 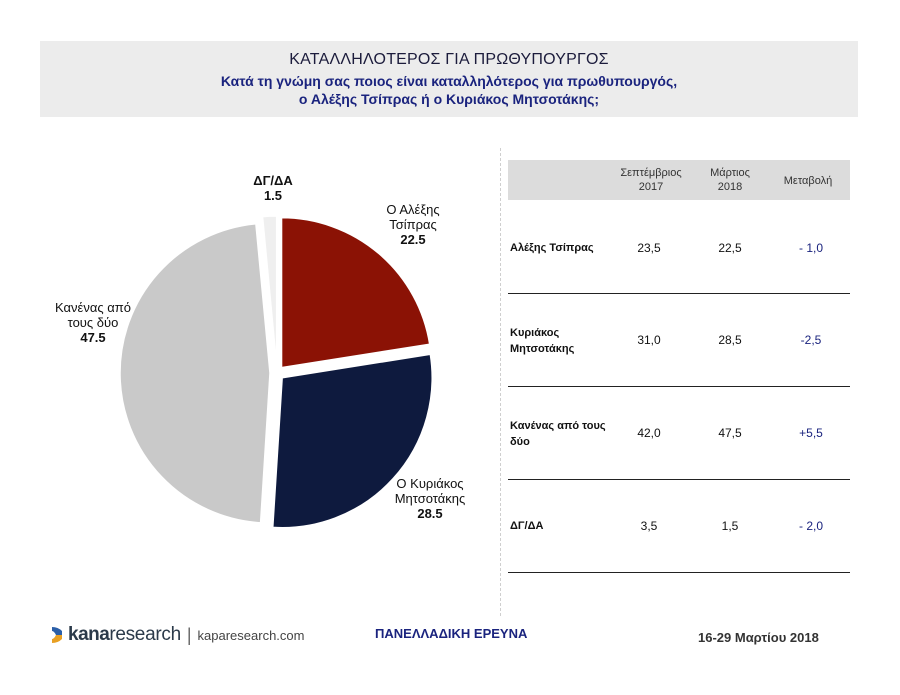 I want to click on row-september: 23,5, so click(x=649, y=248).